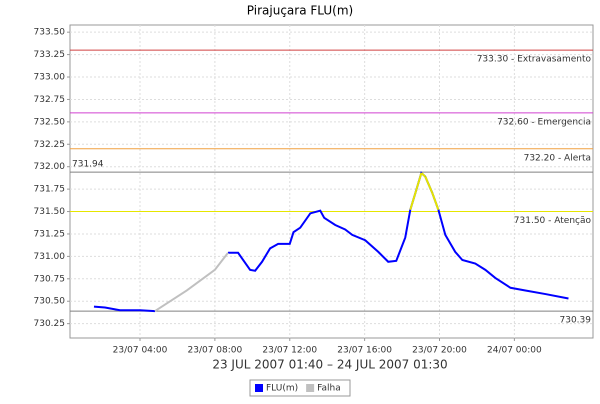 This screenshot has height=404, width=600. What do you see at coordinates (140, 351) in the screenshot?
I see `x-tick-label: 23/07 04:00` at bounding box center [140, 351].